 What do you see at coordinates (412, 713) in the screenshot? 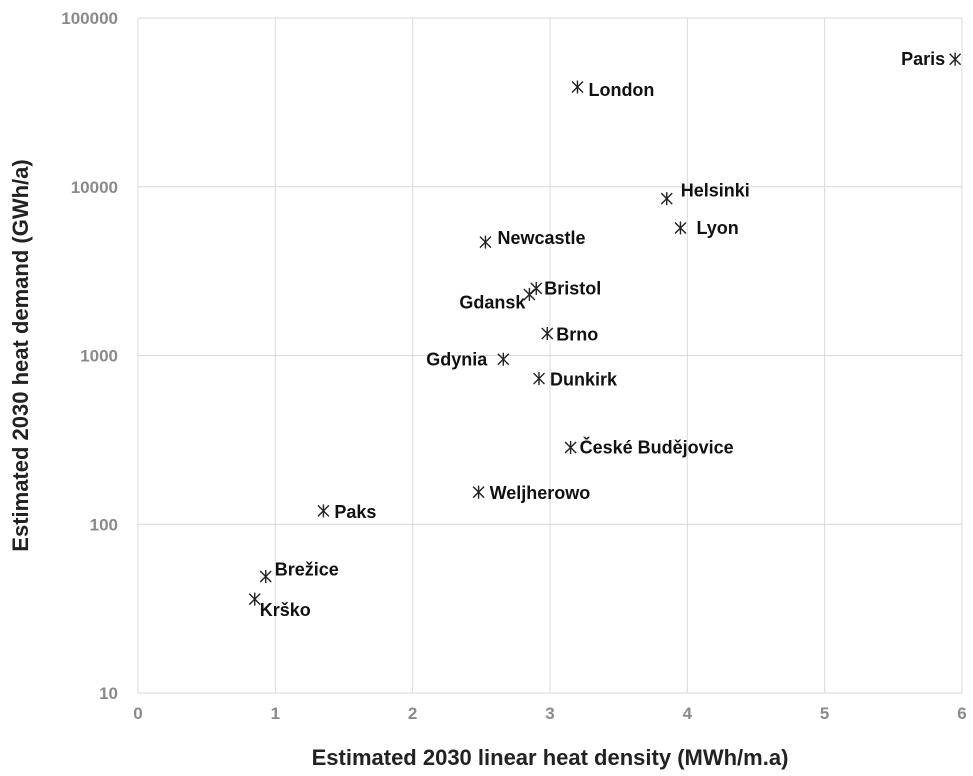
I see `x-tick-label: 2` at bounding box center [412, 713].